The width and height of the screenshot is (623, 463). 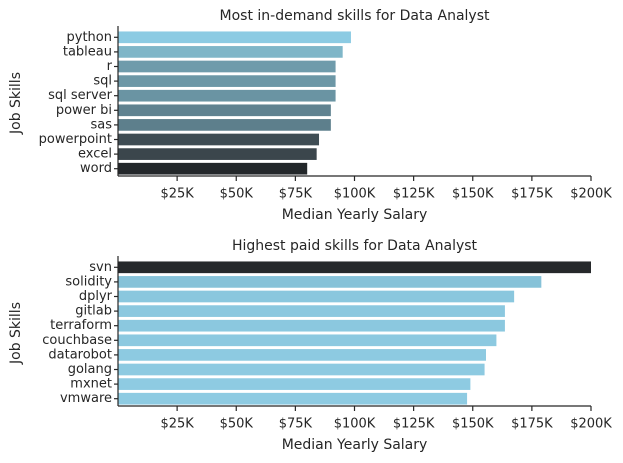 What do you see at coordinates (91, 384) in the screenshot?
I see `y-tick-label: mxnet` at bounding box center [91, 384].